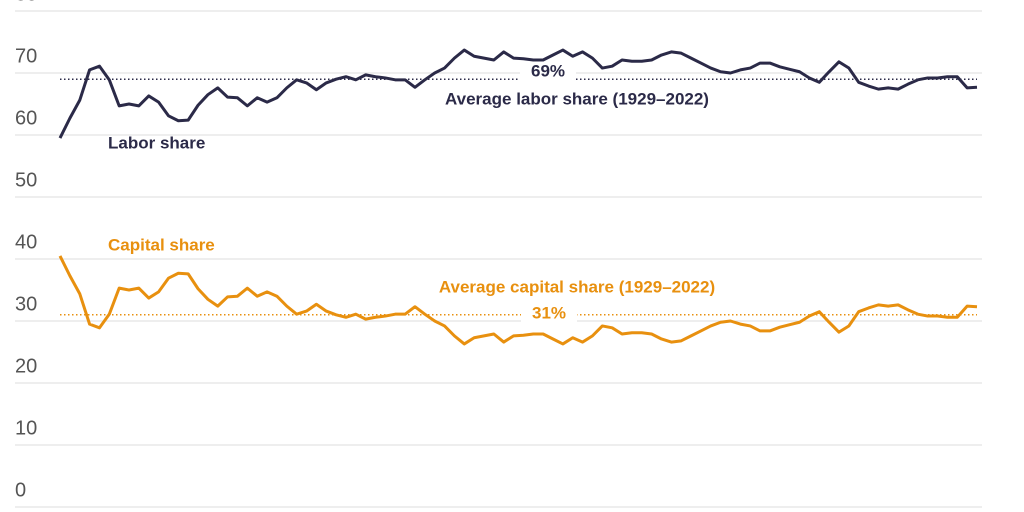  I want to click on y-tick-label: 60, so click(26, 118).